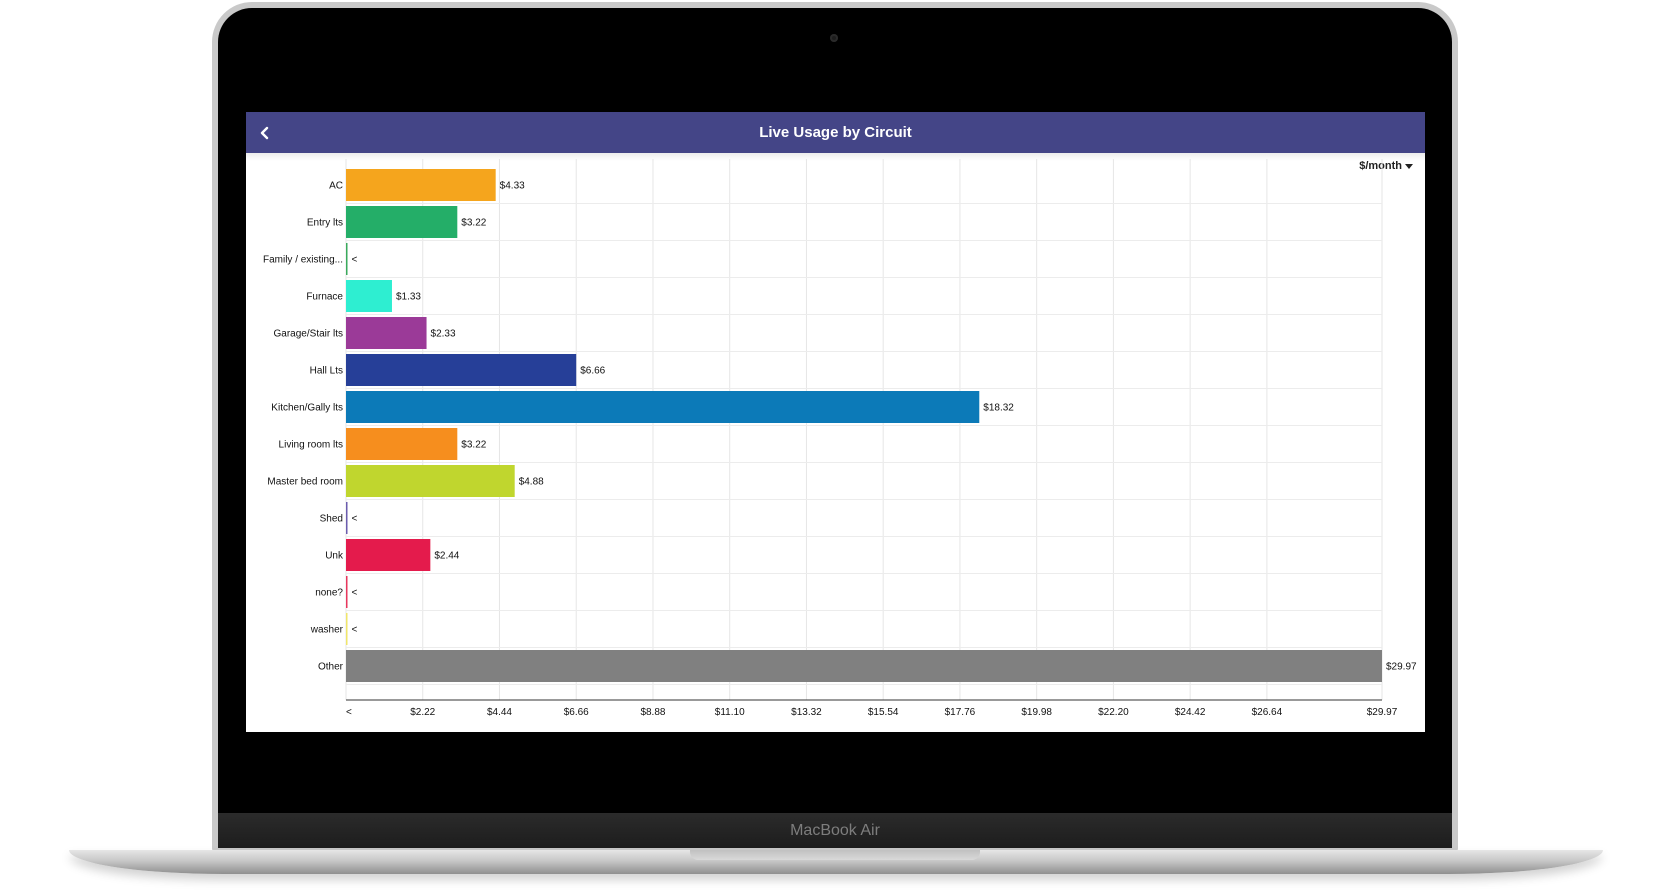 The height and width of the screenshot is (895, 1666). I want to click on category-label: Other, so click(331, 667).